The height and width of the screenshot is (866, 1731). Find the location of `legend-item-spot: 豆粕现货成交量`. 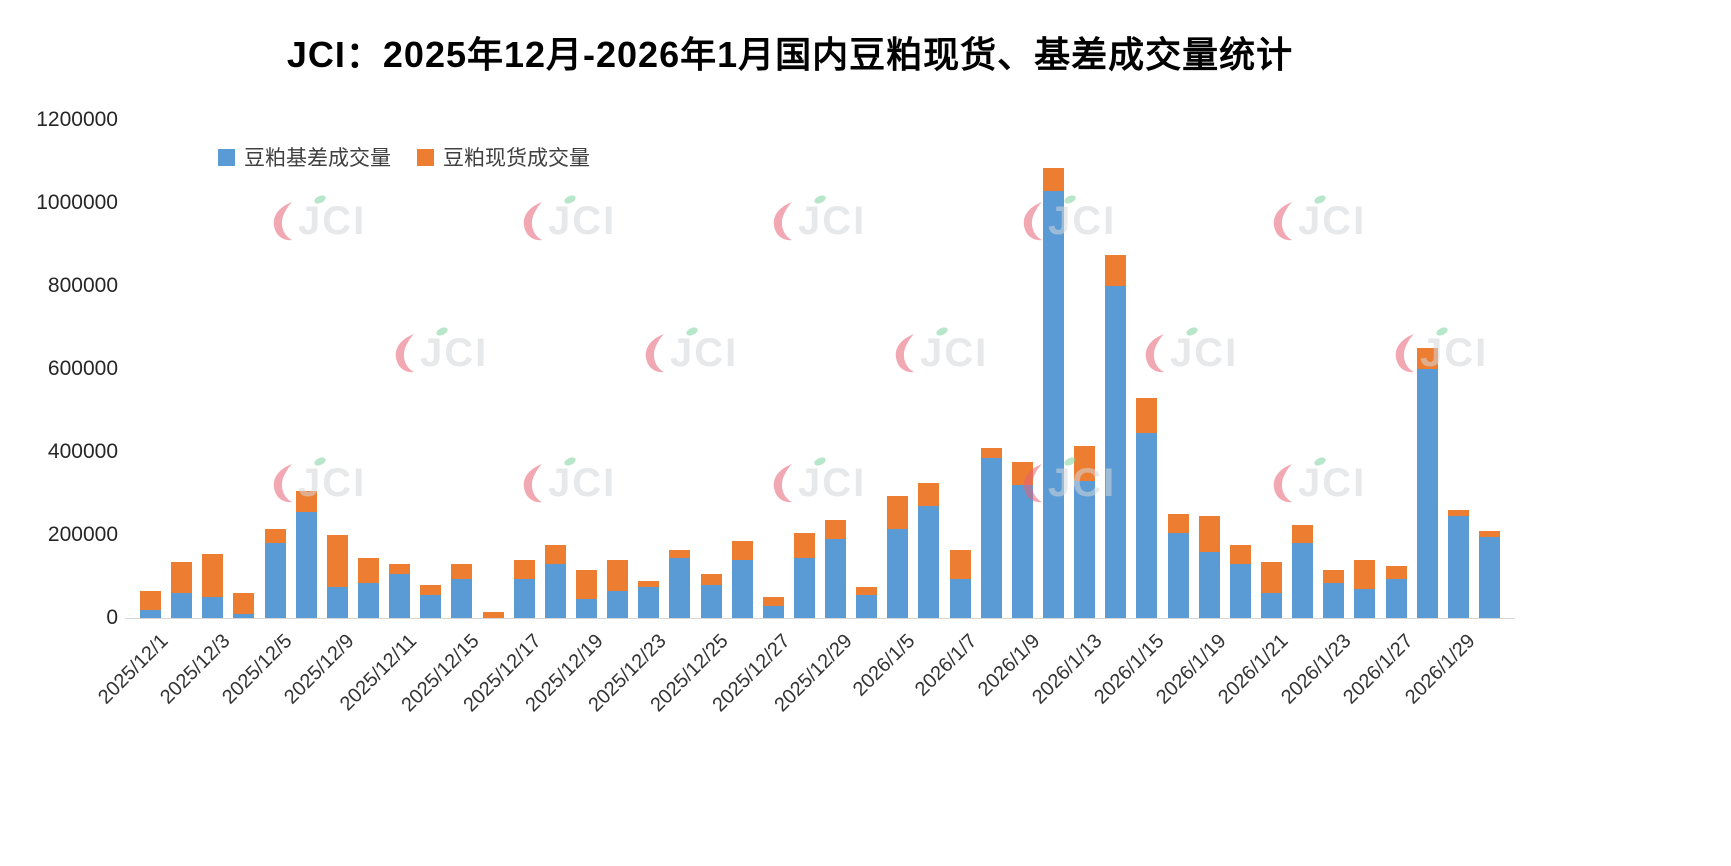

legend-item-spot: 豆粕现货成交量 is located at coordinates (503, 157).